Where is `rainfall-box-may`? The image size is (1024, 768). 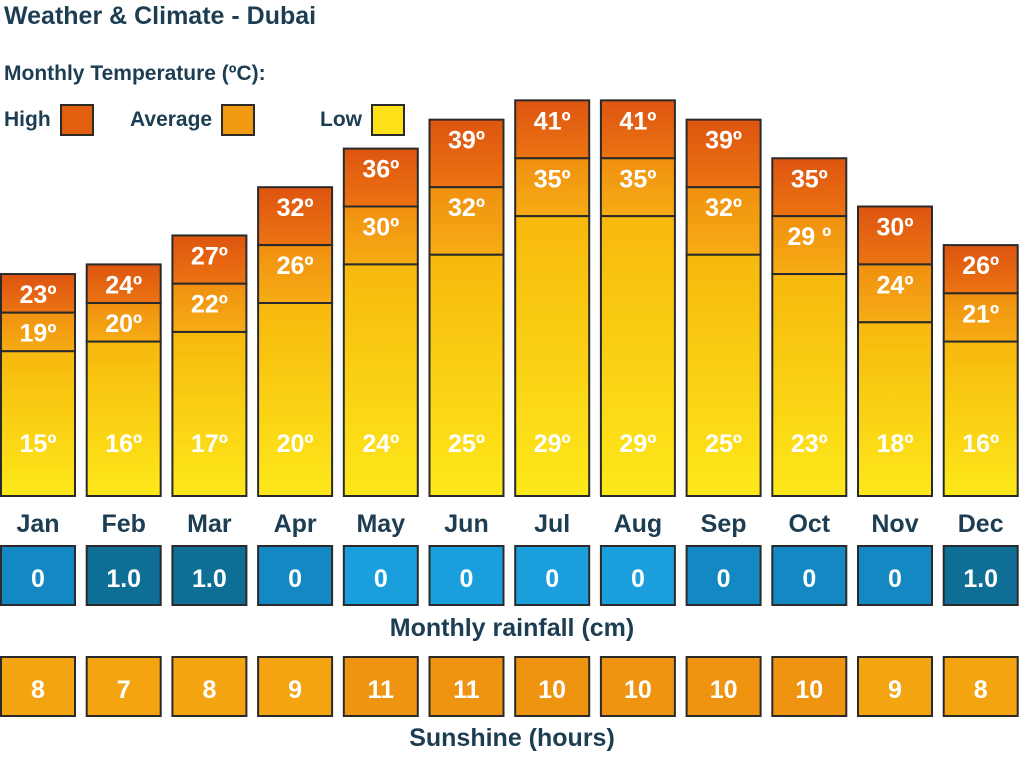 rainfall-box-may is located at coordinates (380, 575).